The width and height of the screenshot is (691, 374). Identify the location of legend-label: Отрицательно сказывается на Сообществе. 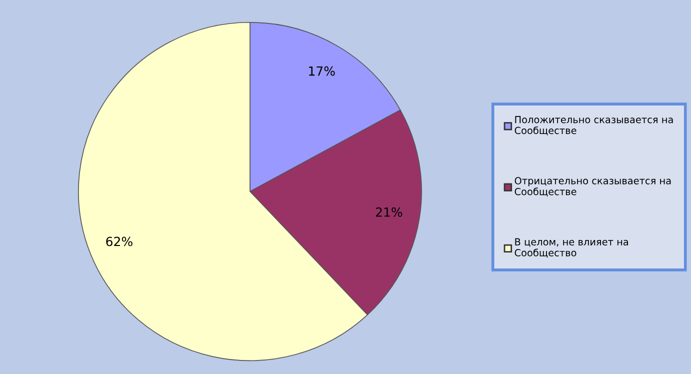
(592, 186).